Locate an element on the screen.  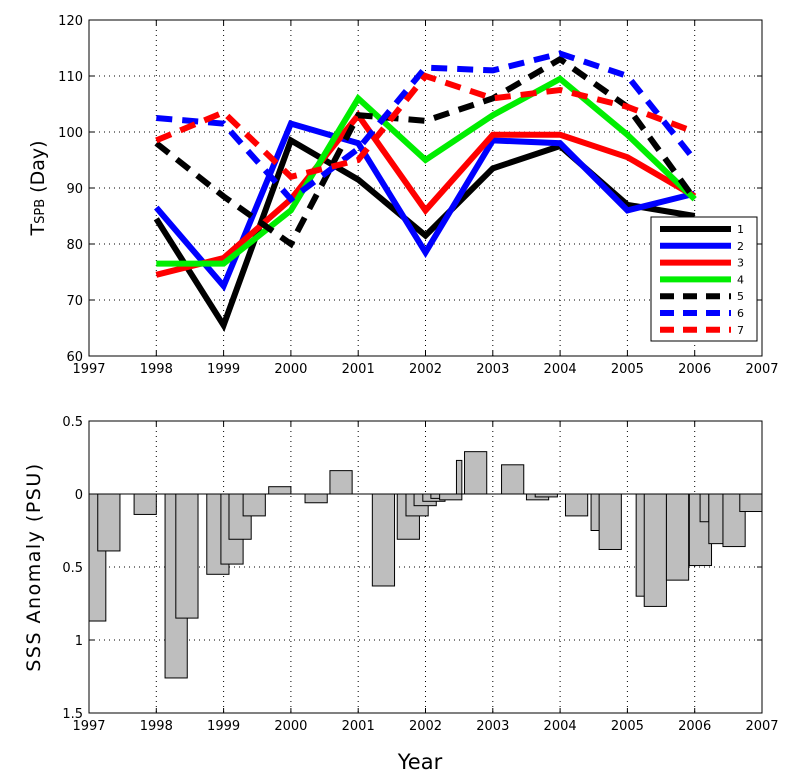
top-y-tick-label: 120 is located at coordinates (70, 21).